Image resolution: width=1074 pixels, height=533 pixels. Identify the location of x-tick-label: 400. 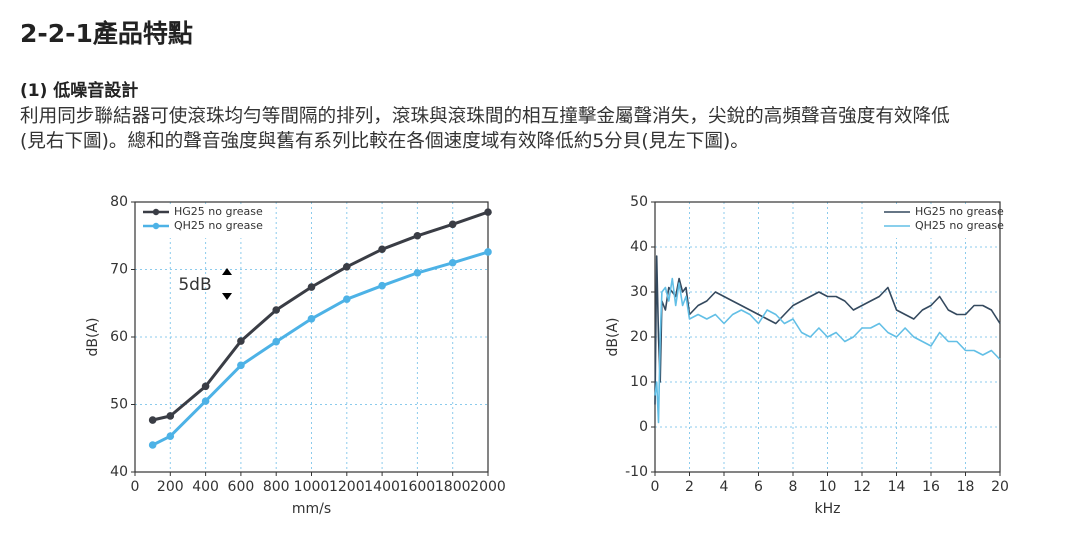
(205, 487).